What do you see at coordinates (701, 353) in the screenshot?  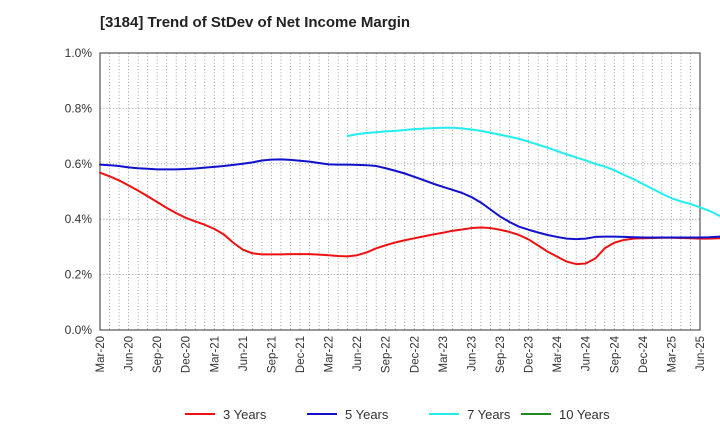 I see `x-tick-label: Jun-25` at bounding box center [701, 353].